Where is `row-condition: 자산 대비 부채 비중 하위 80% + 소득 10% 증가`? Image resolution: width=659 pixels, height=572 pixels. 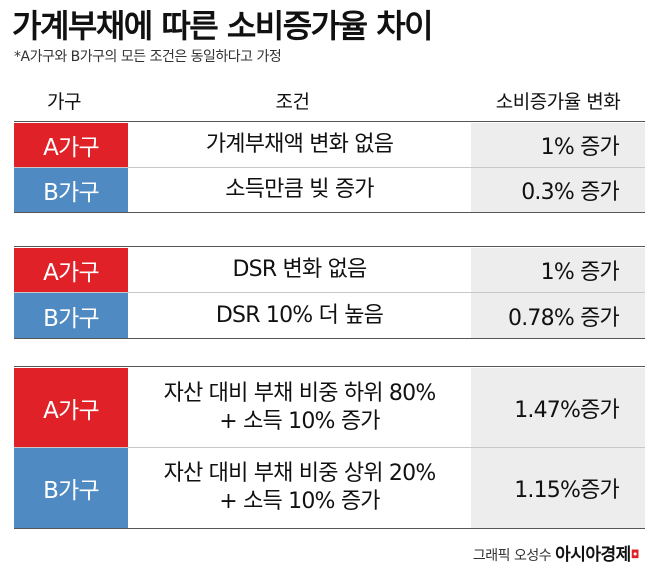 row-condition: 자산 대비 부채 비중 하위 80% + 소득 10% 증가 is located at coordinates (299, 407).